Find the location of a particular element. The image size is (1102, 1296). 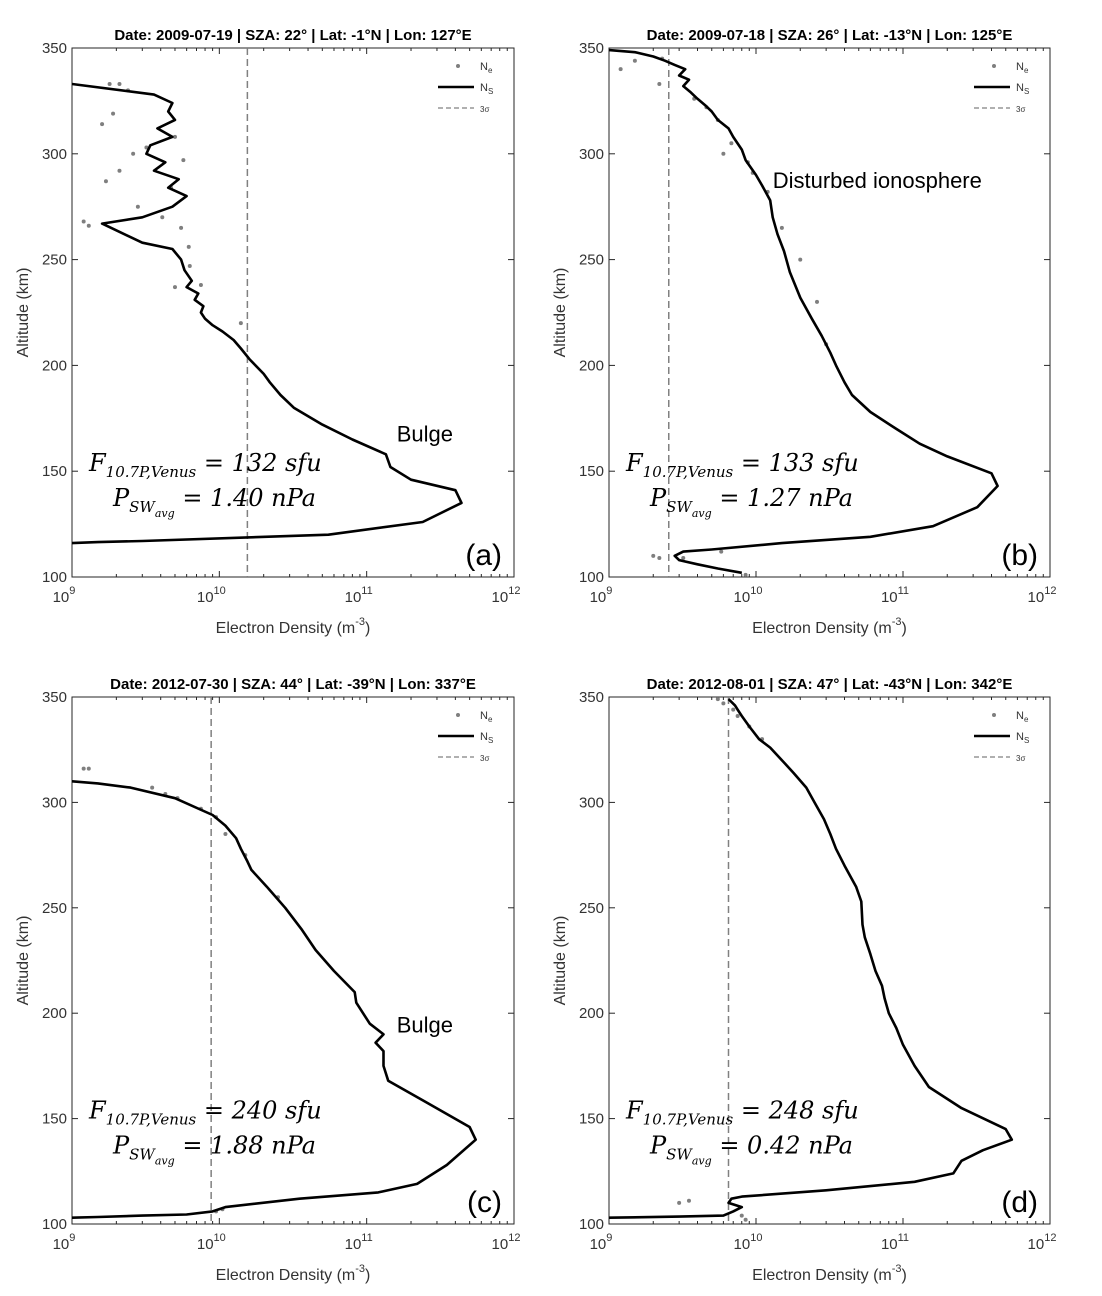

psw-value: = 1.88 is located at coordinates (223, 1146).